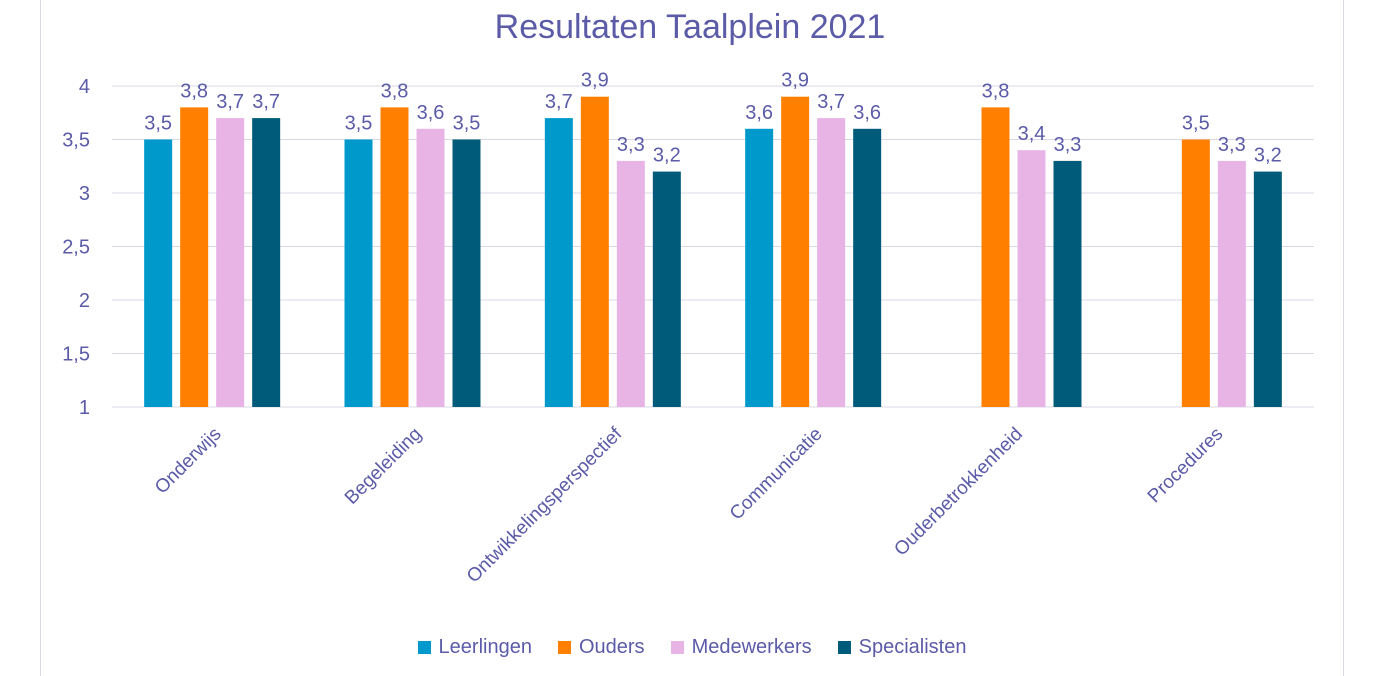  Describe the element at coordinates (76, 355) in the screenshot. I see `y-tick-label: 1,5` at that location.